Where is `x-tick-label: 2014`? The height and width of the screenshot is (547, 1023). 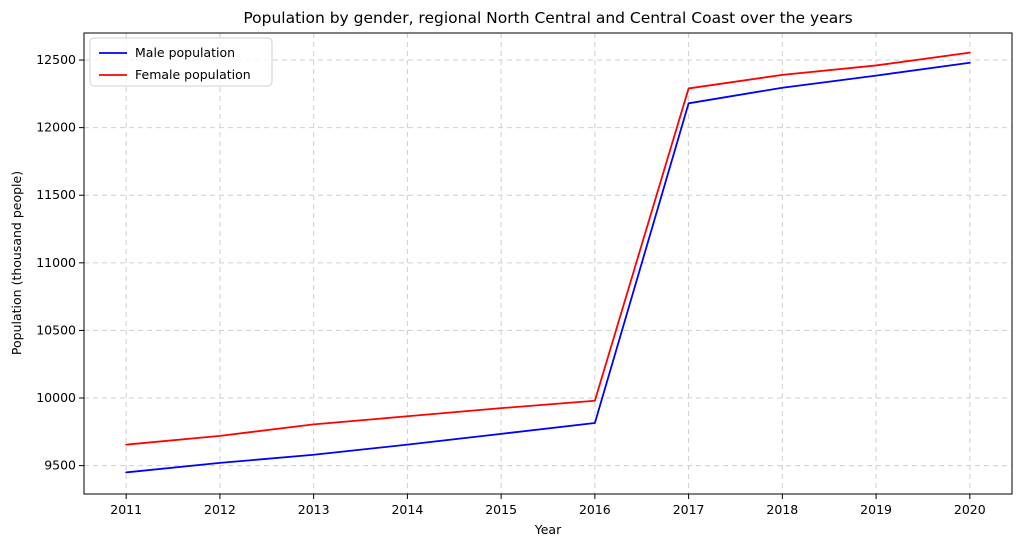 x-tick-label: 2014 is located at coordinates (407, 509).